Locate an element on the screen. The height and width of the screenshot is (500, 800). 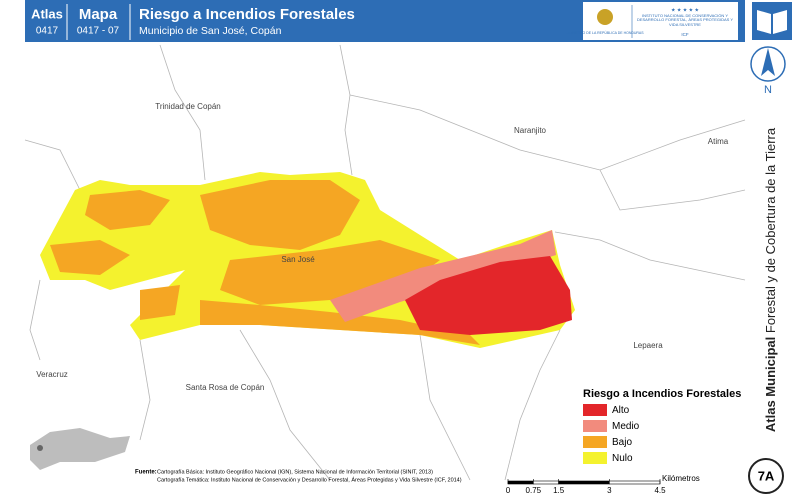
scale-bar: 0 0.75 1.5 3 4.5 Kilómetros is located at coordinates (603, 484).